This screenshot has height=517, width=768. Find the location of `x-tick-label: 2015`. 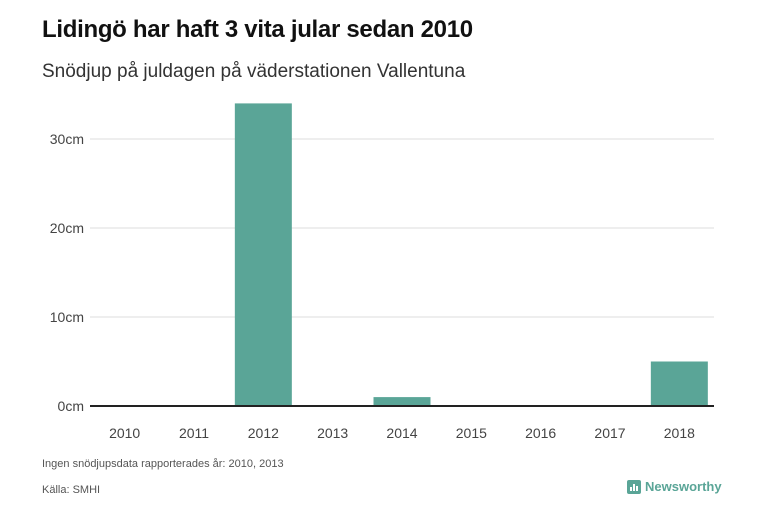

x-tick-label: 2015 is located at coordinates (471, 433).